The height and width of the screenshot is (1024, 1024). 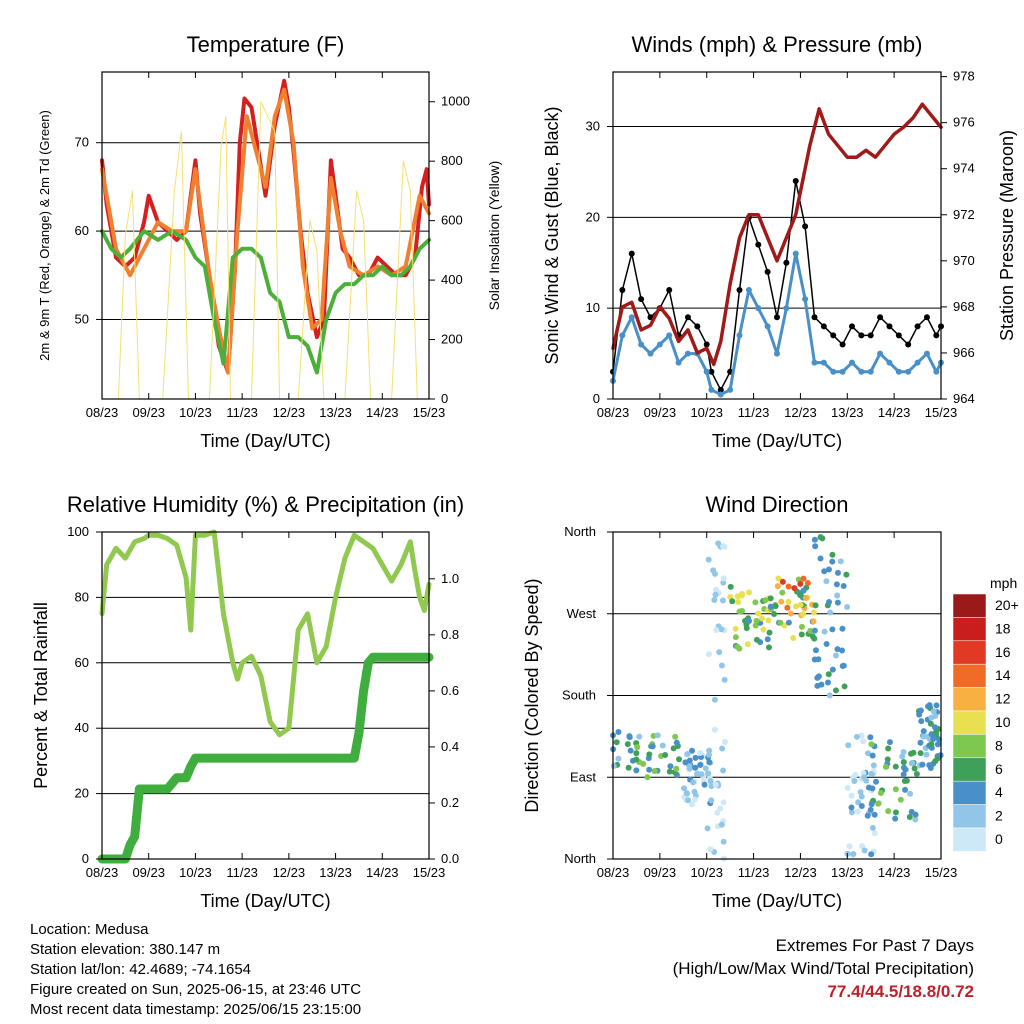 I want to click on y-right-tick-label: 600, so click(x=452, y=220).